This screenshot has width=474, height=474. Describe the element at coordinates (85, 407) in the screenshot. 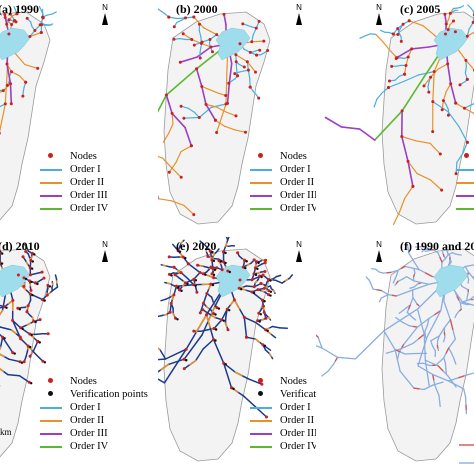

I see `legend-label: Order I` at that location.